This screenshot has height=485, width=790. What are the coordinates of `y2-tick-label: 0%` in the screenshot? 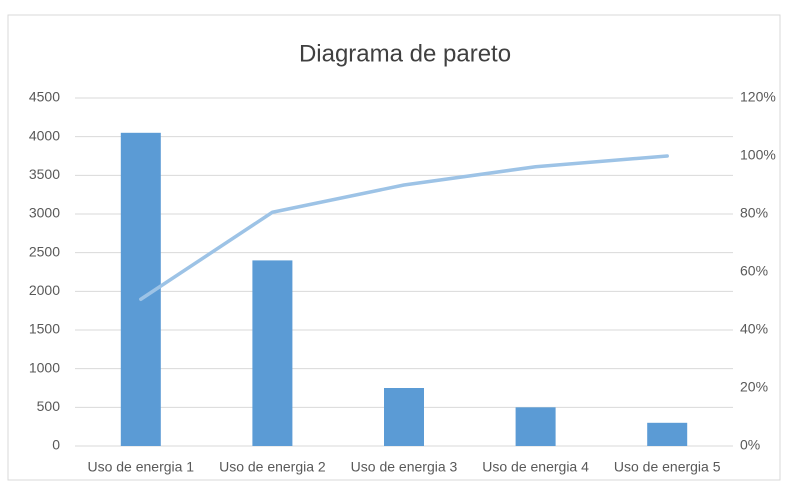 It's located at (750, 445).